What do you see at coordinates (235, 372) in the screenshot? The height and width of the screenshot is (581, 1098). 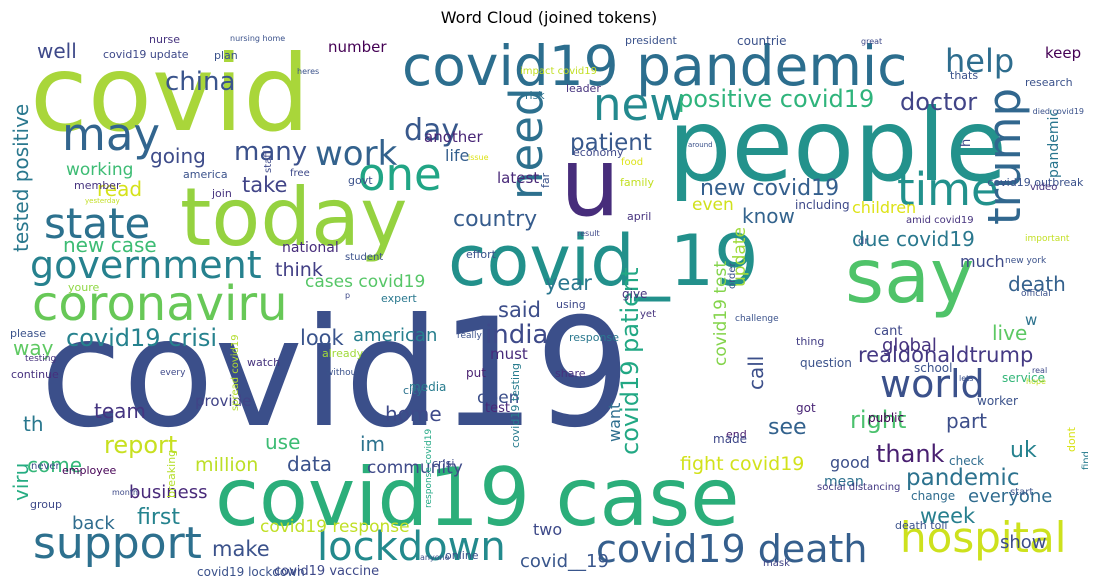 I see `word-spread-covid19: spread covid19` at bounding box center [235, 372].